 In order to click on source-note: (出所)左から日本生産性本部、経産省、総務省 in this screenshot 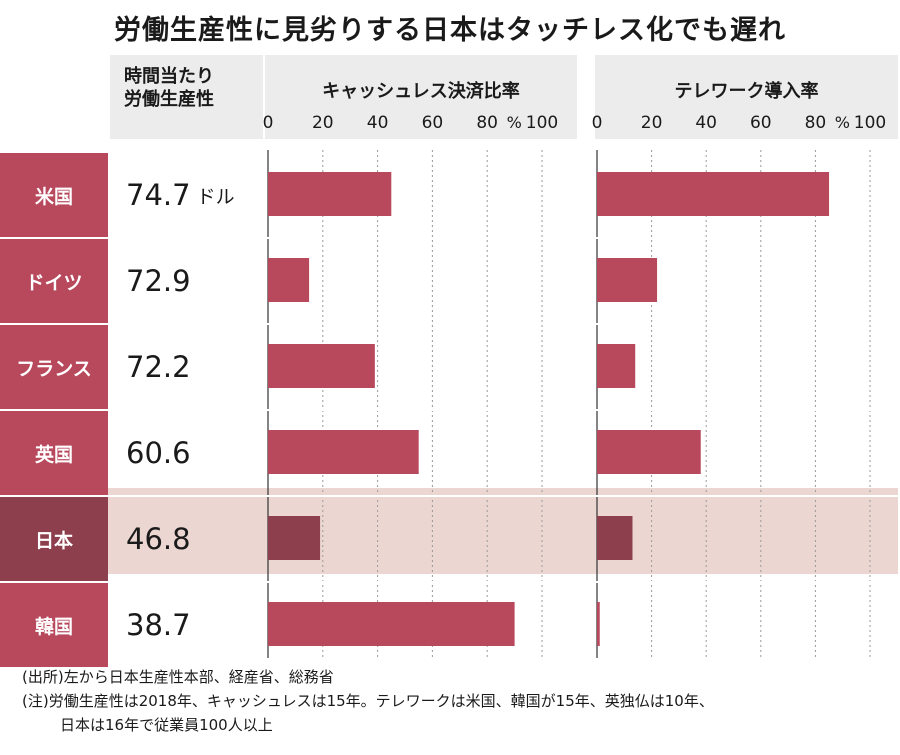, I will do `click(178, 677)`.